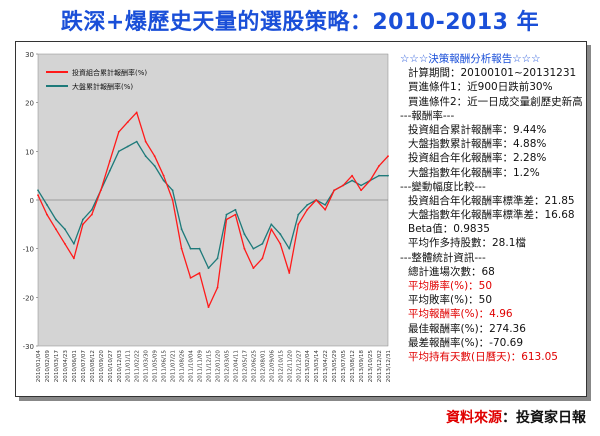 This screenshot has width=600, height=436. What do you see at coordinates (300, 22) in the screenshot?
I see `page-title: 跌深+爆歷史天量的選股策略：2010-2013 年` at bounding box center [300, 22].